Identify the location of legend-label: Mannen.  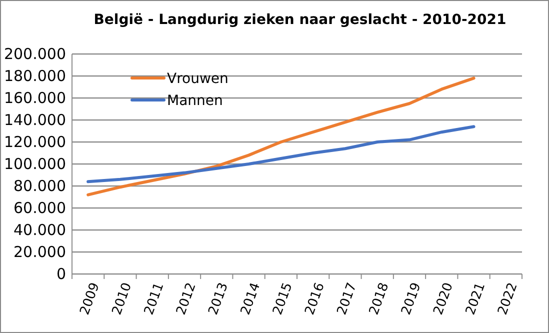
(195, 100).